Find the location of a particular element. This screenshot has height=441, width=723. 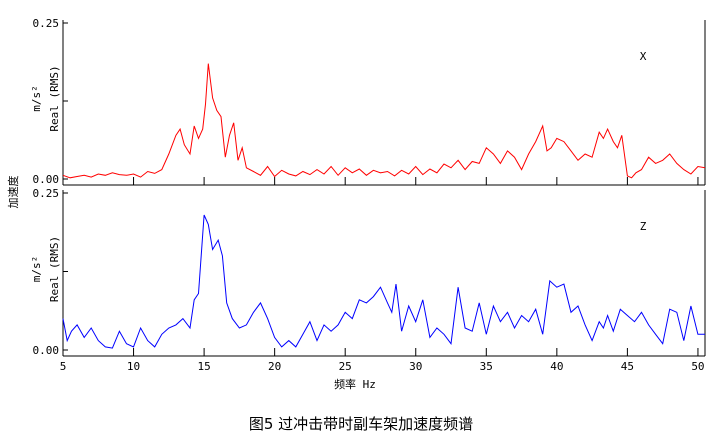

x-tick-label: 15 is located at coordinates (203, 366).